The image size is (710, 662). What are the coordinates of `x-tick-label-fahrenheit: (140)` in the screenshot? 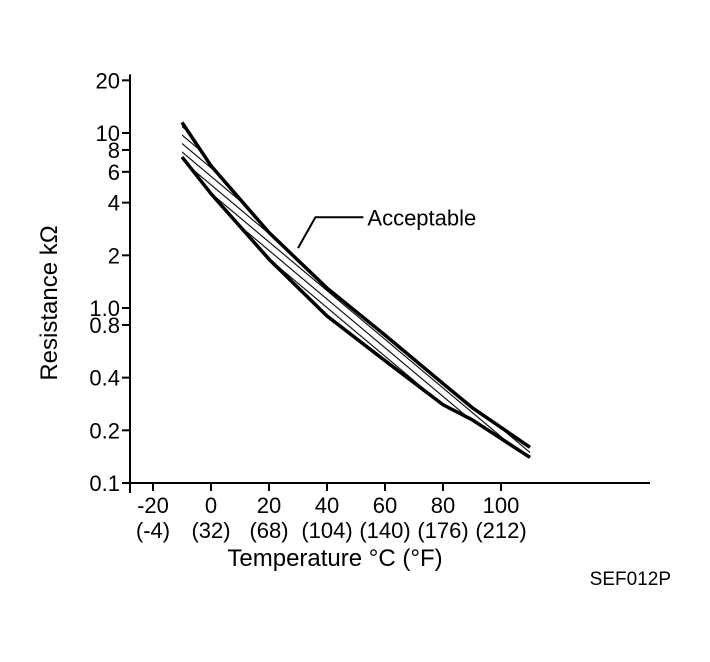 It's located at (384, 530).